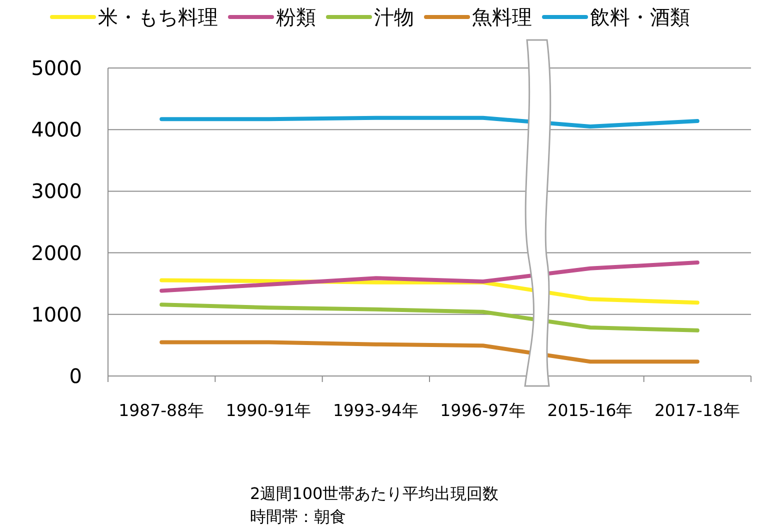 The width and height of the screenshot is (780, 529). I want to click on x-tick-label: 1996-97年, so click(483, 410).